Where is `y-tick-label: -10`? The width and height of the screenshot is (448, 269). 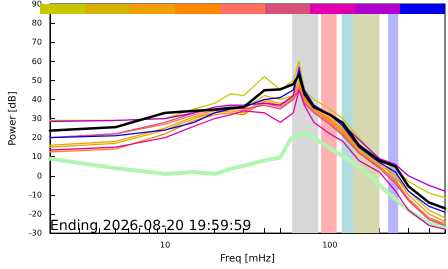
y-tick-label: -10 is located at coordinates (35, 195).